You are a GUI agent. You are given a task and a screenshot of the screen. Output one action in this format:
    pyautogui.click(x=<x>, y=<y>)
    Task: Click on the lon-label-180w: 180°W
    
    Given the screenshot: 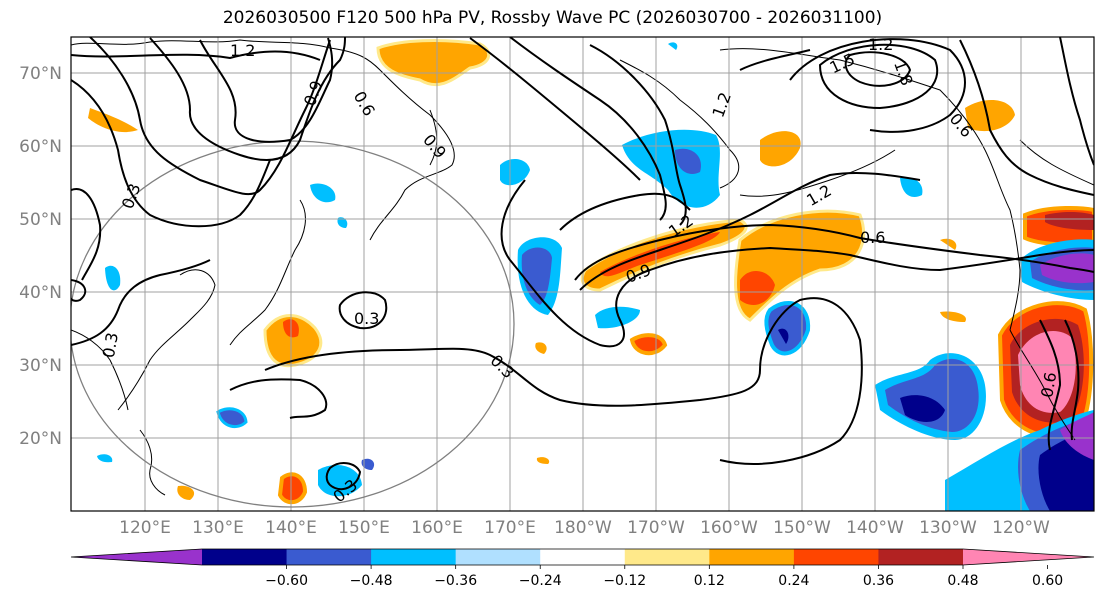 What is the action you would take?
    pyautogui.click(x=583, y=528)
    